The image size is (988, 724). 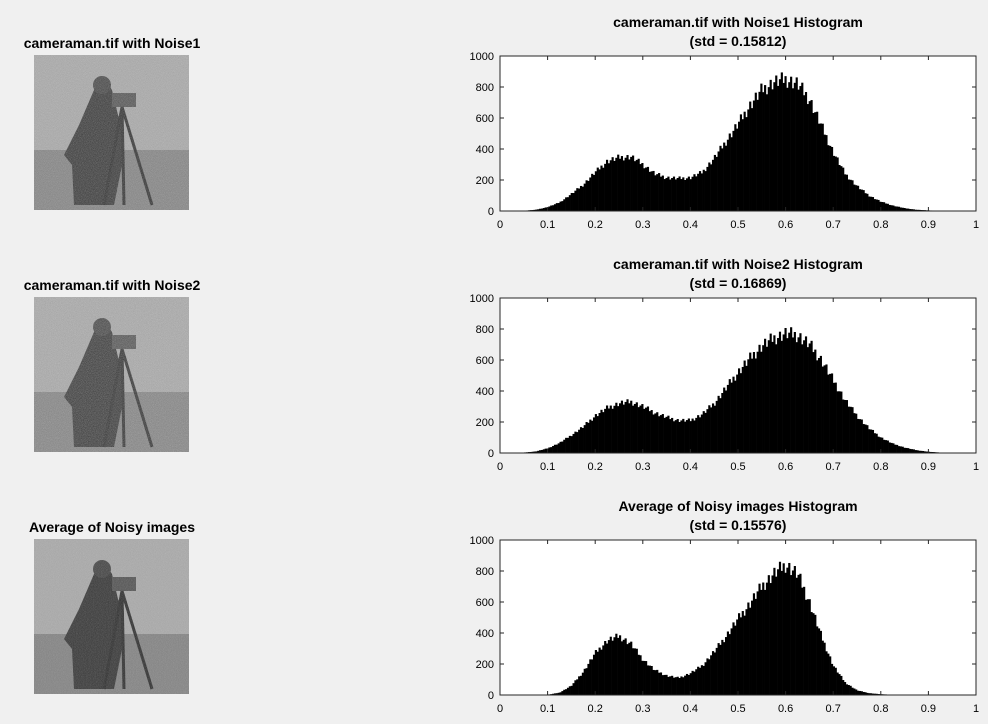 What do you see at coordinates (642, 709) in the screenshot?
I see `x-tick-label: 0.3` at bounding box center [642, 709].